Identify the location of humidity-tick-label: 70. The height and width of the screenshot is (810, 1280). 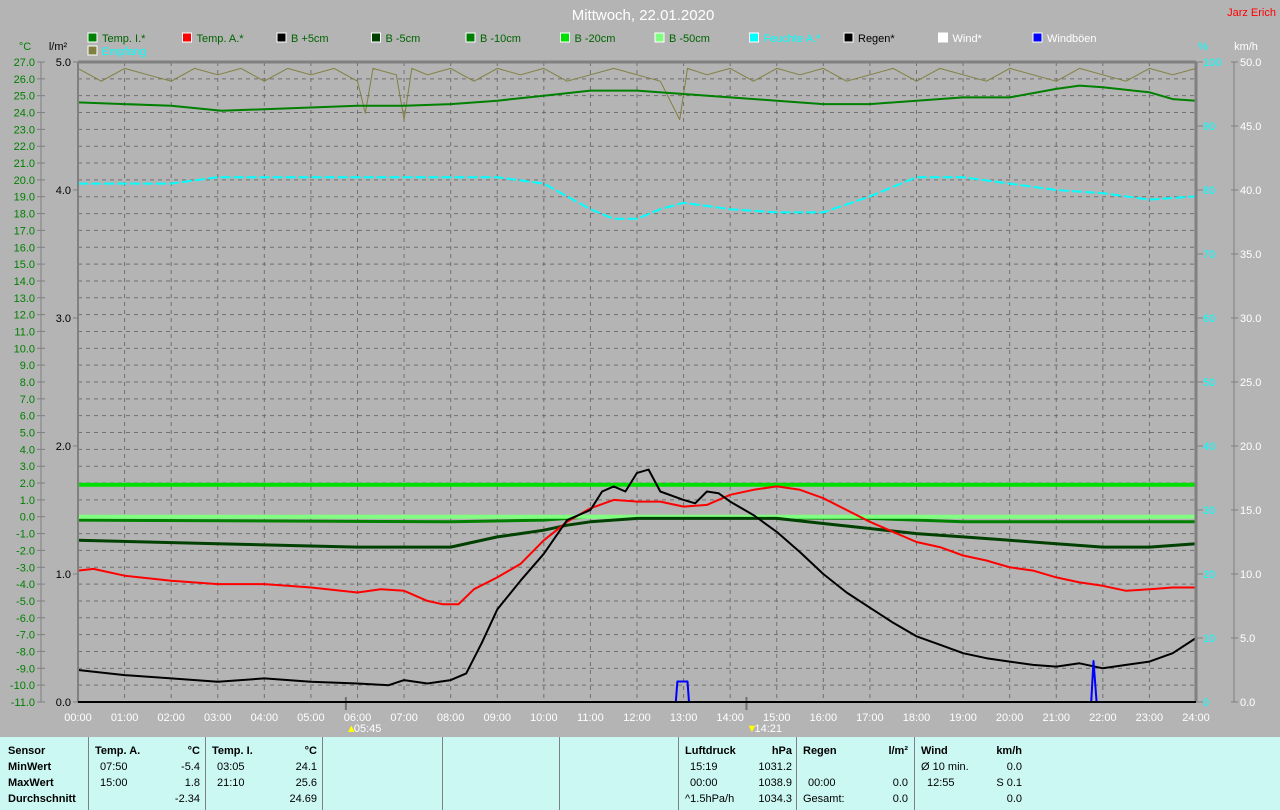
(1209, 255).